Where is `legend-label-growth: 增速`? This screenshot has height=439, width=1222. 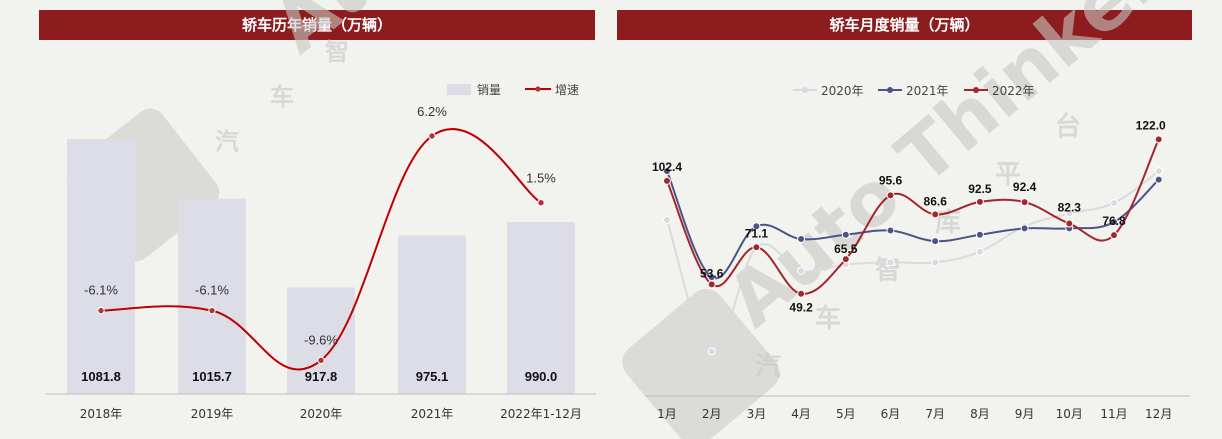 legend-label-growth: 增速 is located at coordinates (567, 90).